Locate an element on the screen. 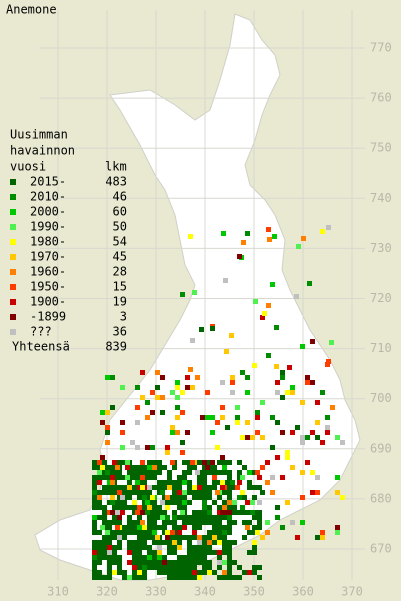 The width and height of the screenshot is (401, 601). legend-label: 1900- is located at coordinates (48, 302).